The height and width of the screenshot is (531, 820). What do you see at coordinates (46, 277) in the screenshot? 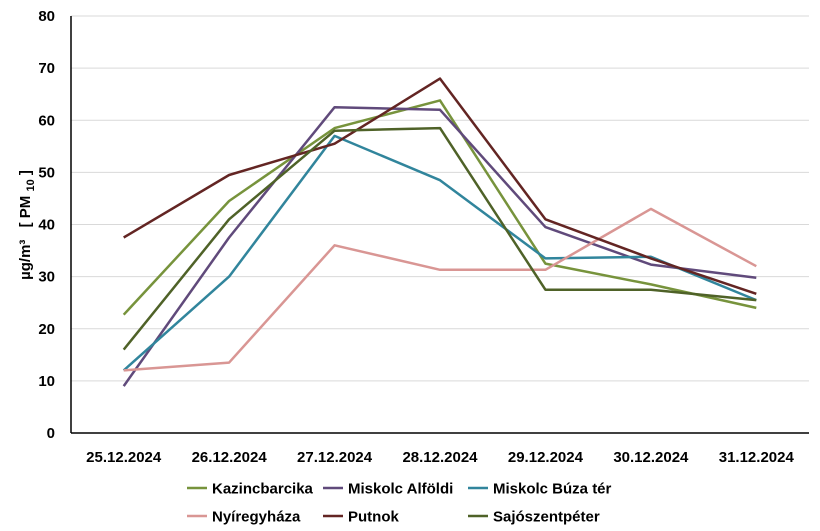
I see `y-tick-label: 30` at bounding box center [46, 277].